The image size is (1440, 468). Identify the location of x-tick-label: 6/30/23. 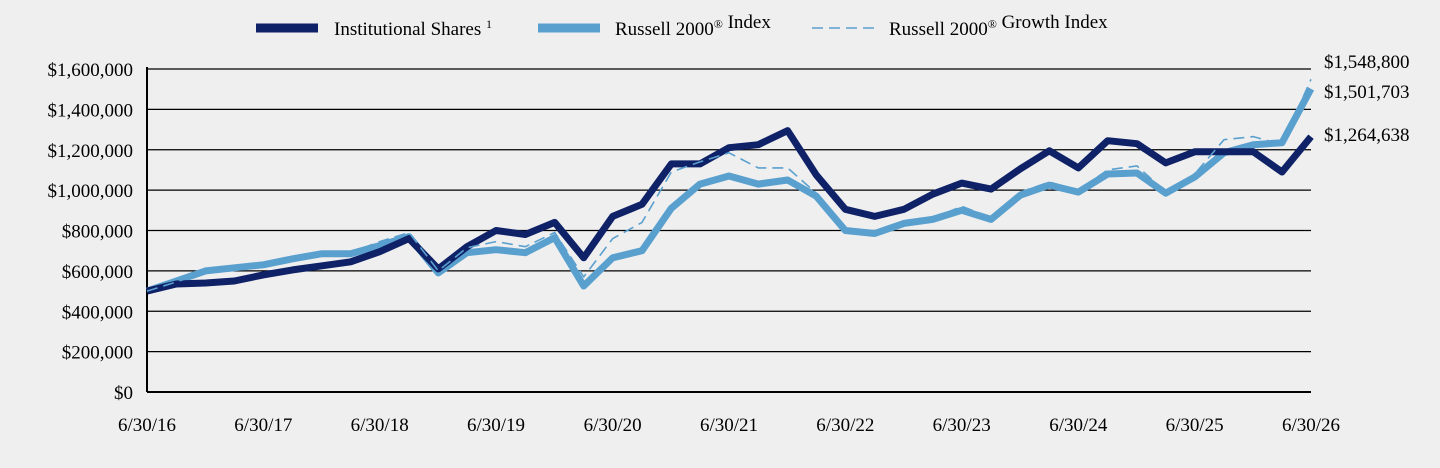
(962, 425).